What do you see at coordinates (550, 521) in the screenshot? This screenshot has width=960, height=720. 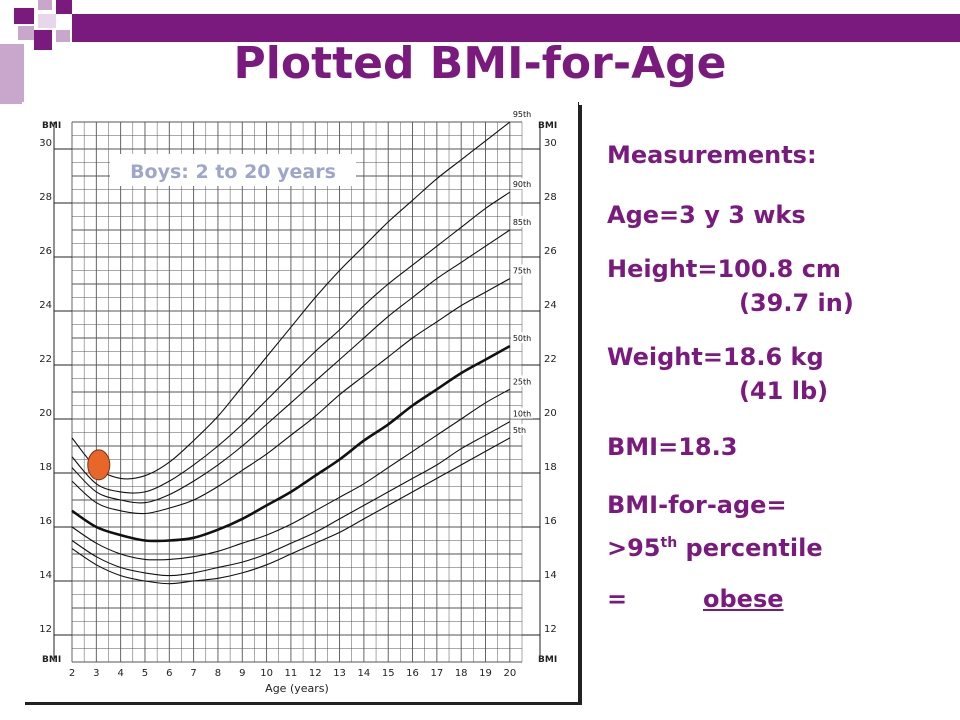 I see `y-tick-label-right: 16` at bounding box center [550, 521].